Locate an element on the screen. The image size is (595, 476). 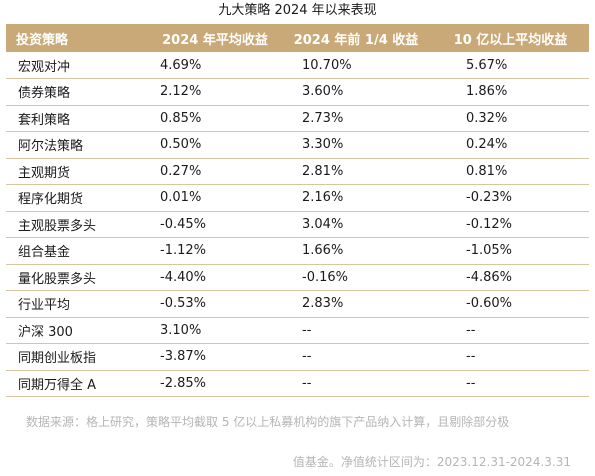
large-fund-return-cell: -4.86% is located at coordinates (489, 277).